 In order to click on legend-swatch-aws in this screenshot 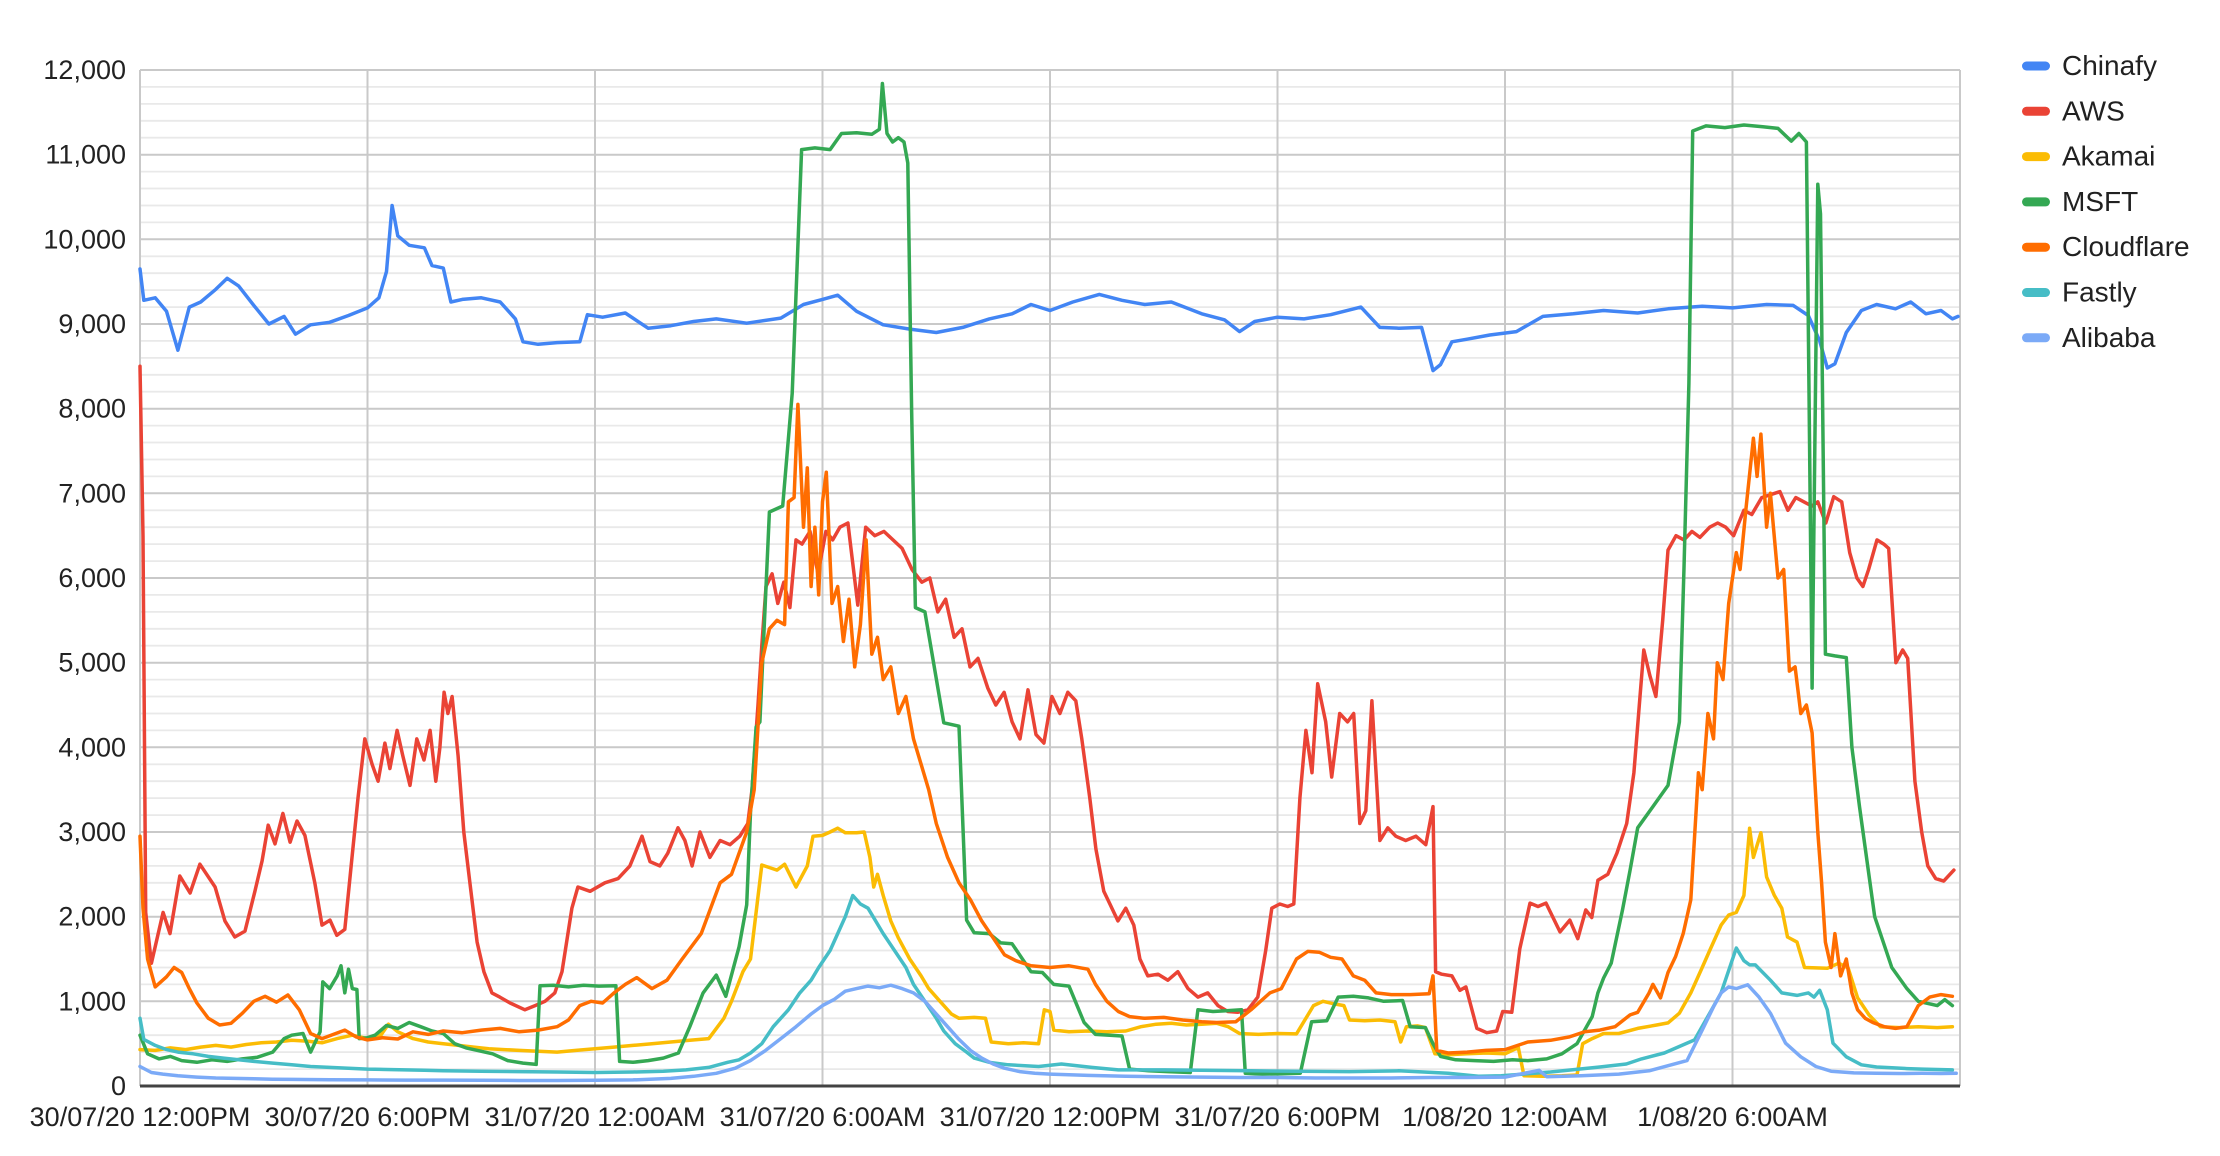, I will do `click(2036, 111)`.